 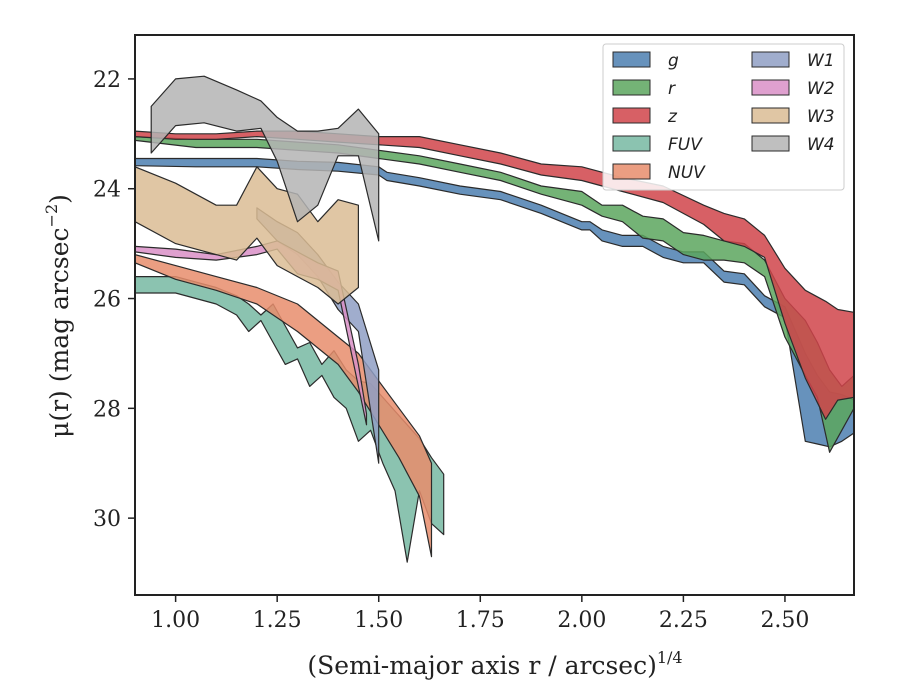 I want to click on legend-swatch-nuv, so click(x=631, y=171).